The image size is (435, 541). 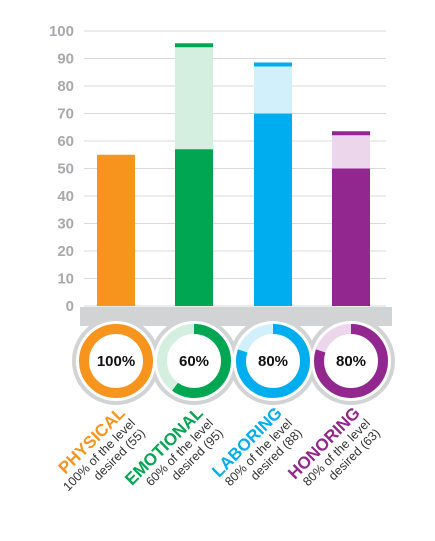 What do you see at coordinates (65, 169) in the screenshot?
I see `y-tick-label: 50` at bounding box center [65, 169].